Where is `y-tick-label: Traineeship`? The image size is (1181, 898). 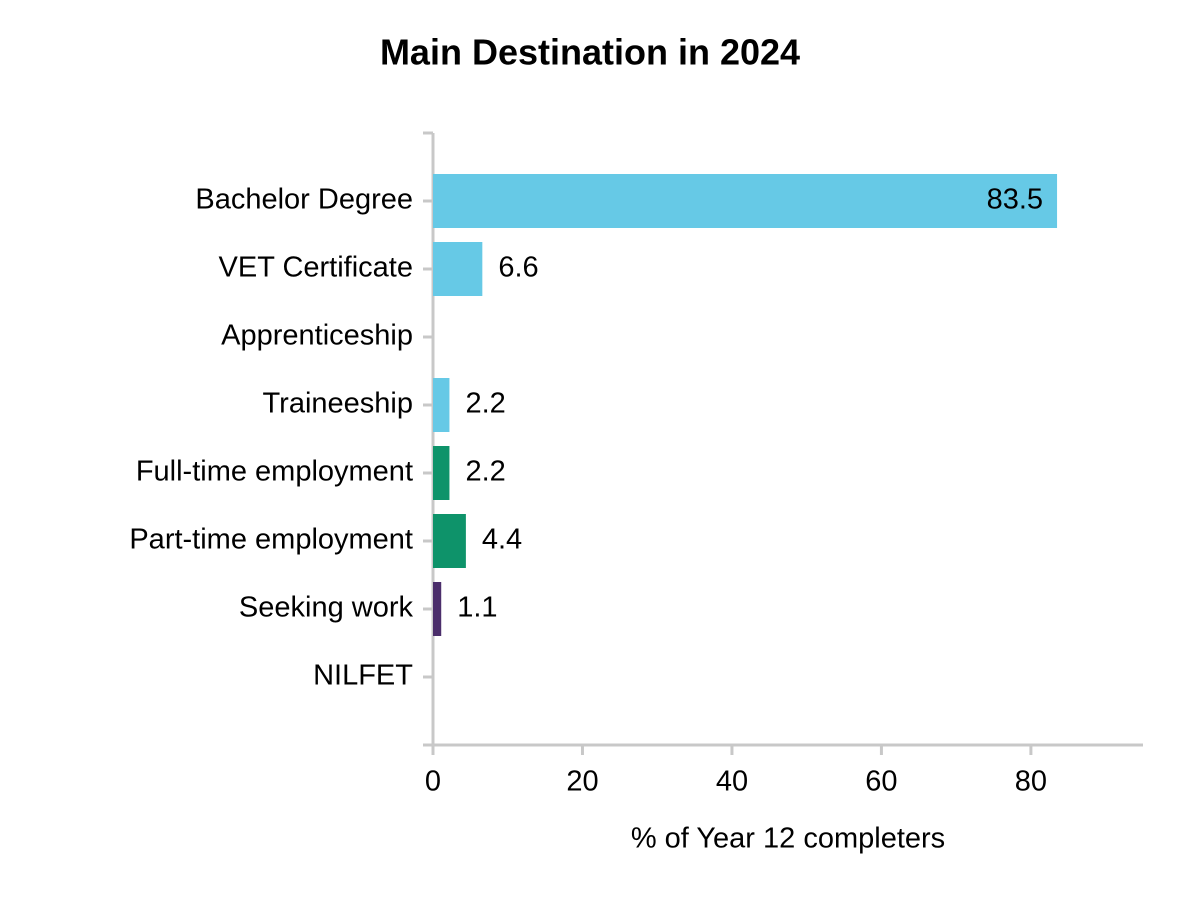
y-tick-label: Traineeship is located at coordinates (338, 404).